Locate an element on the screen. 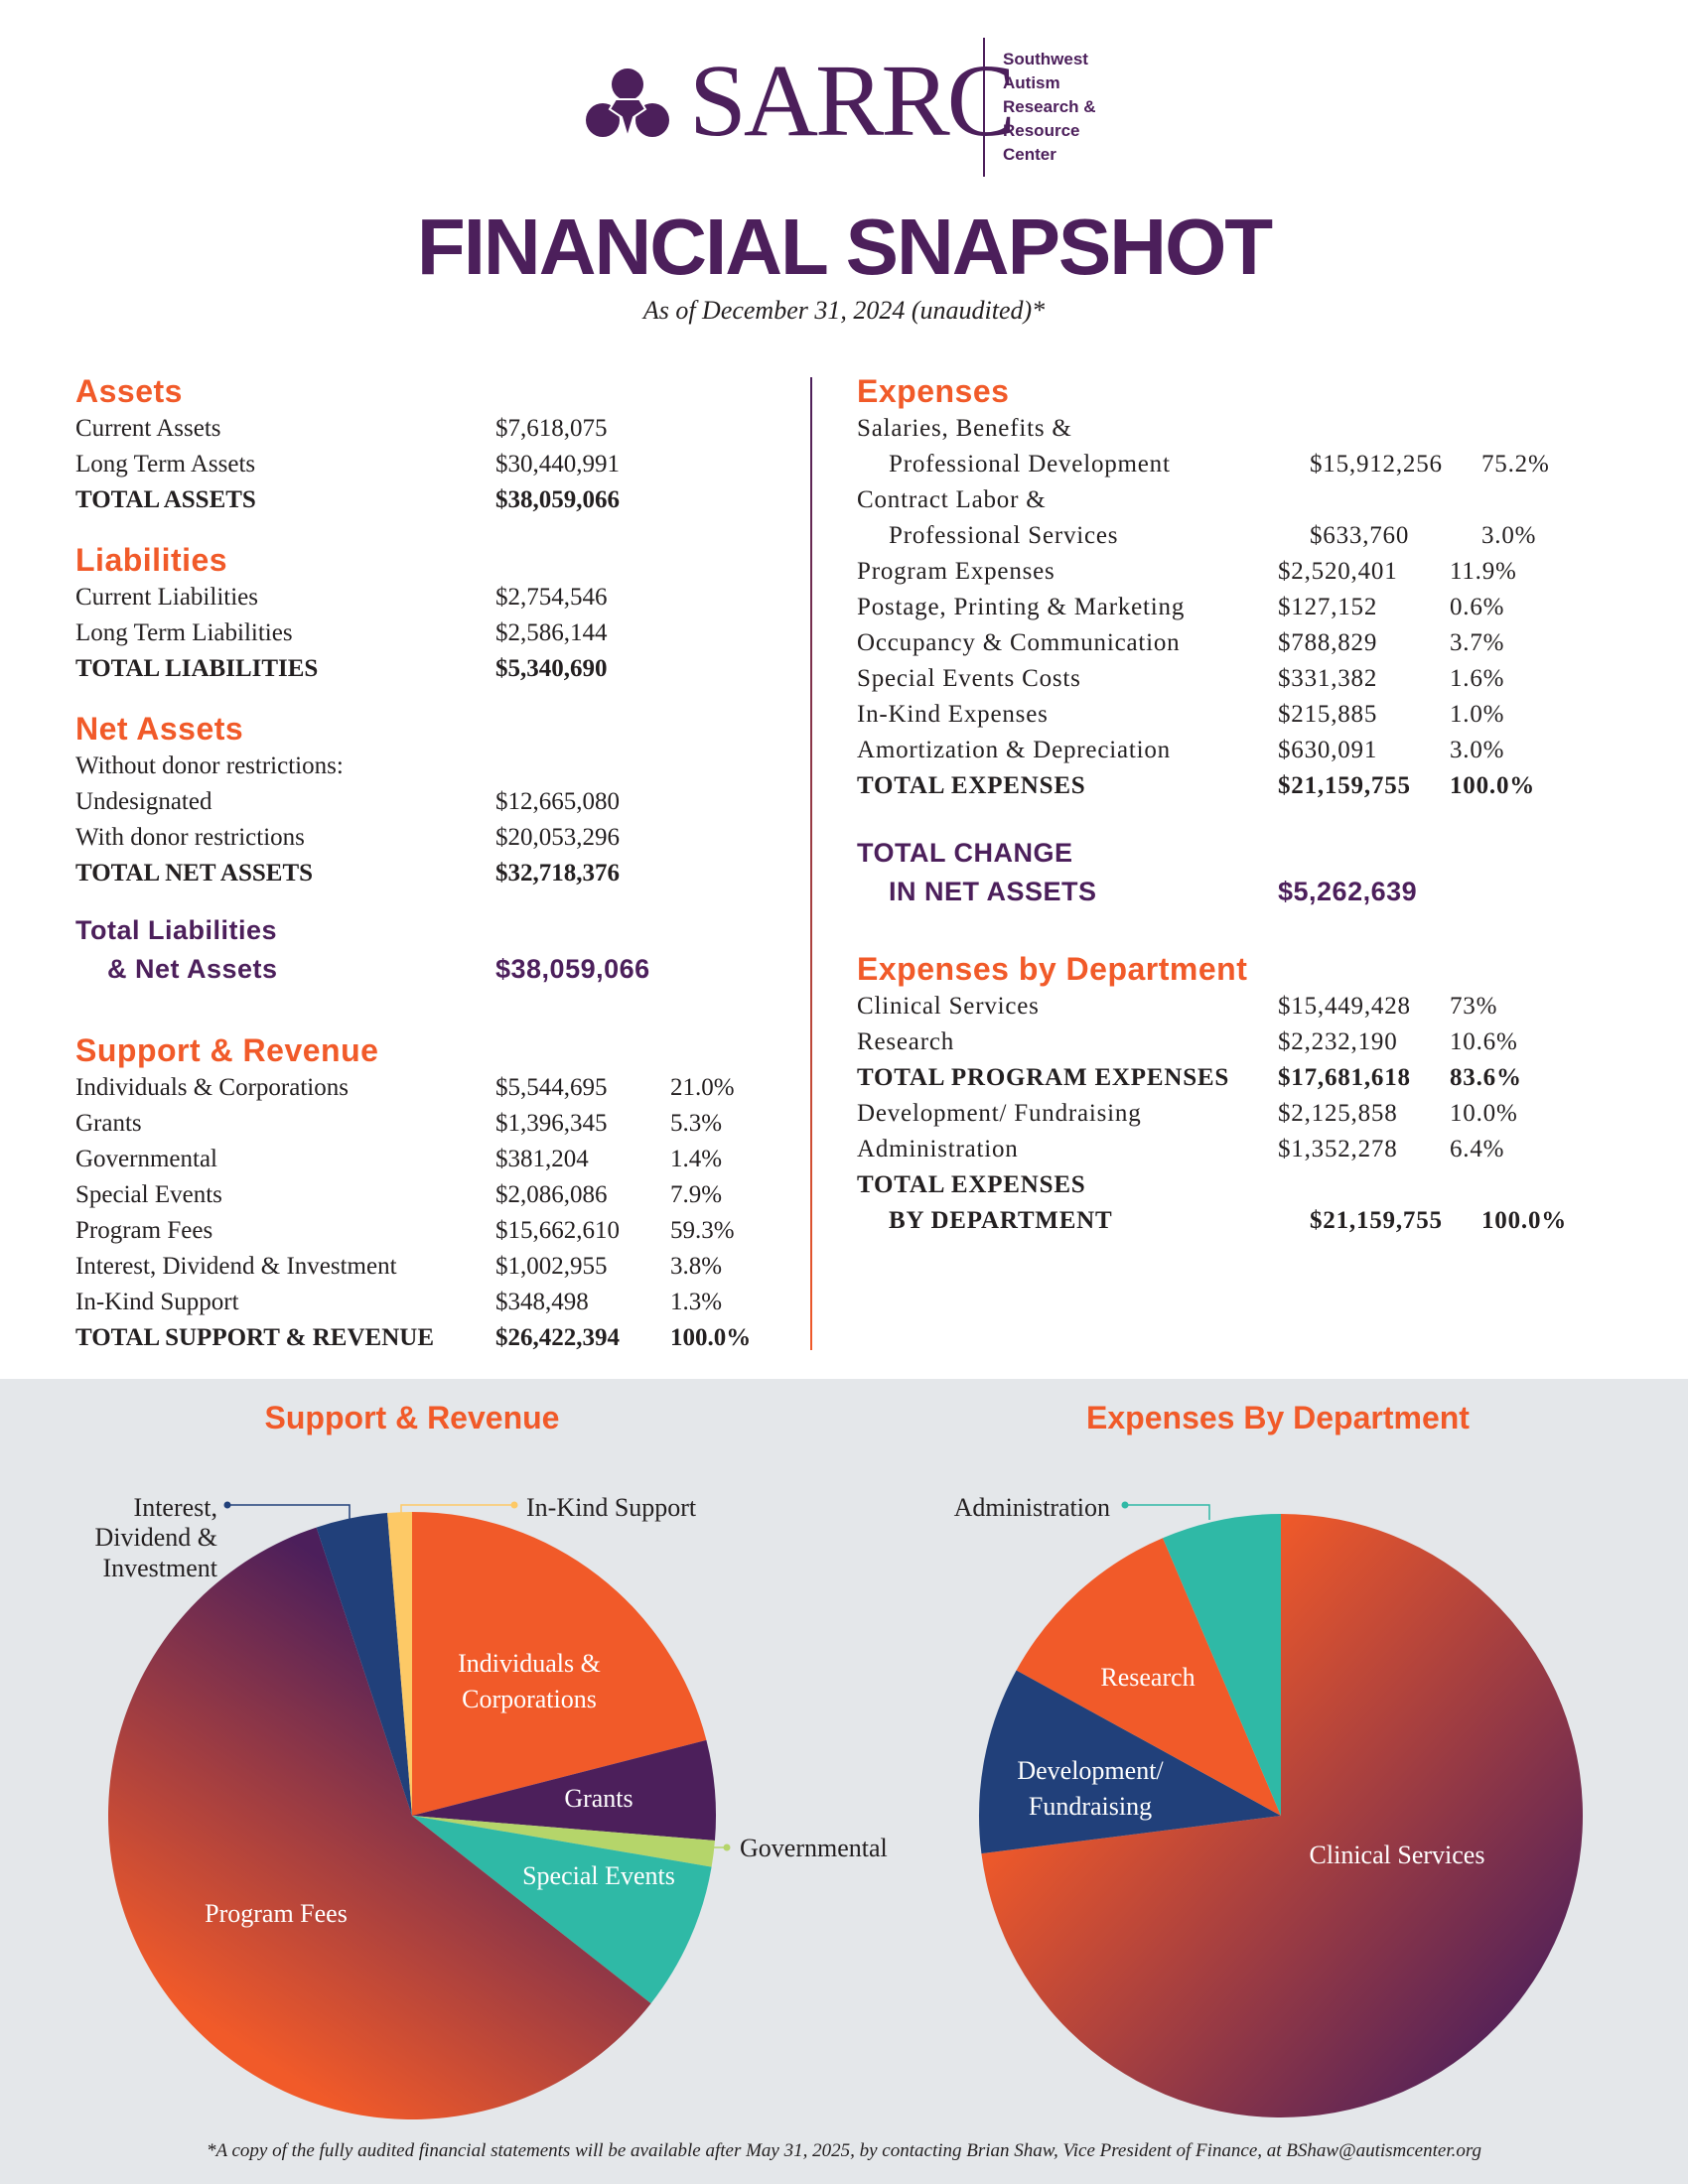  row-label: Current Liabilities is located at coordinates (166, 597).